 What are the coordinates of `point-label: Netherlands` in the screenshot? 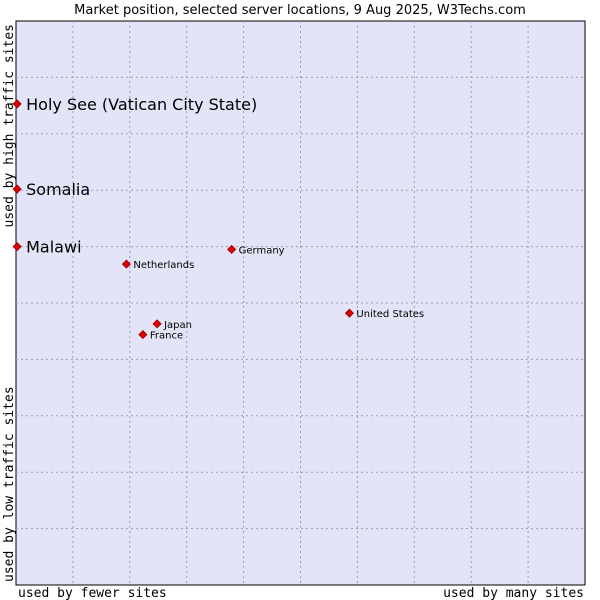 It's located at (163, 265).